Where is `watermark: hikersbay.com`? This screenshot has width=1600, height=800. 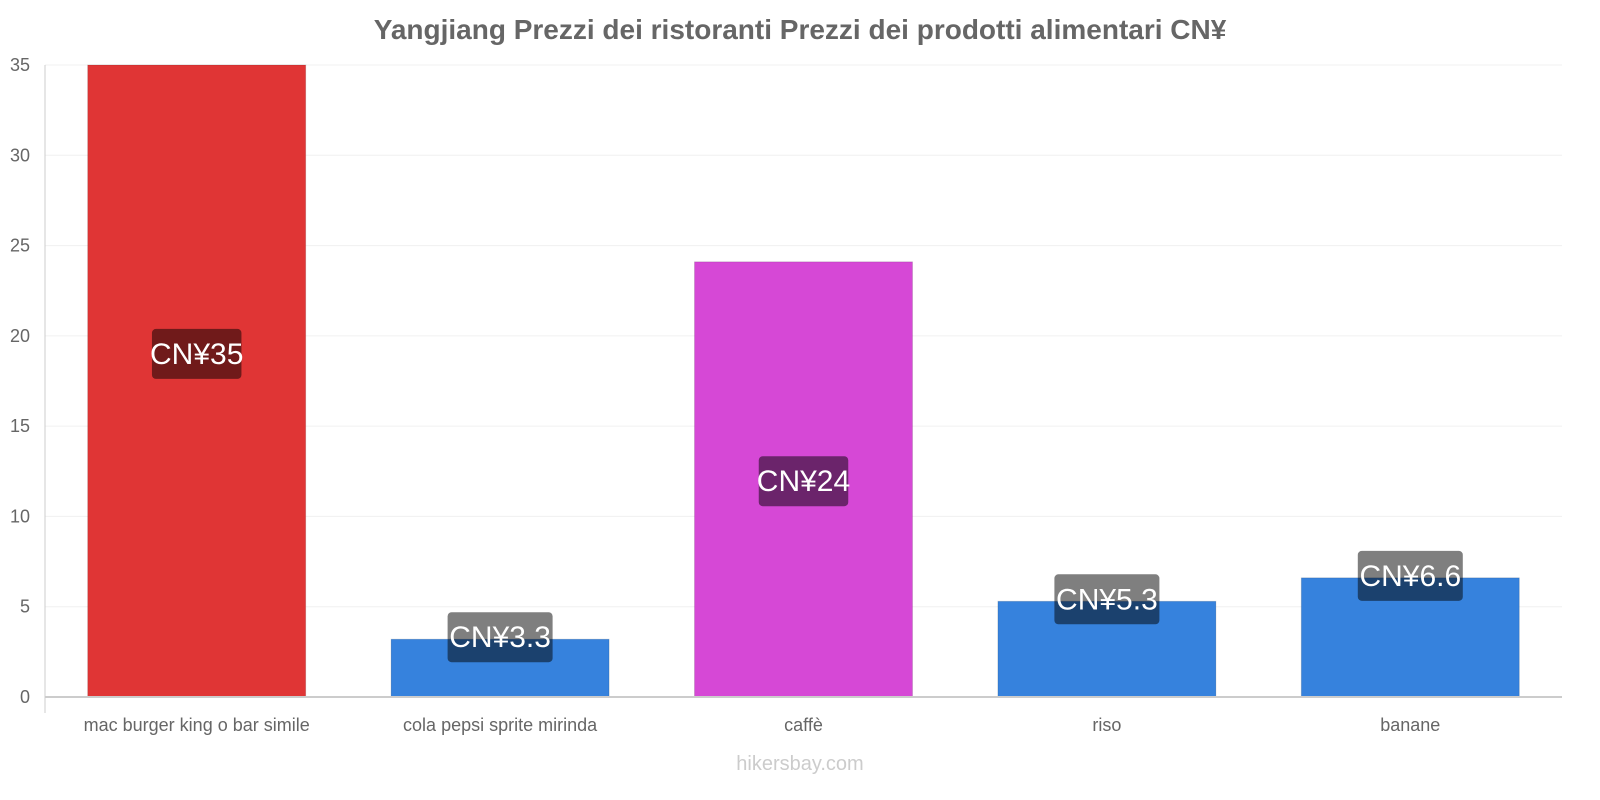
watermark: hikersbay.com is located at coordinates (800, 764).